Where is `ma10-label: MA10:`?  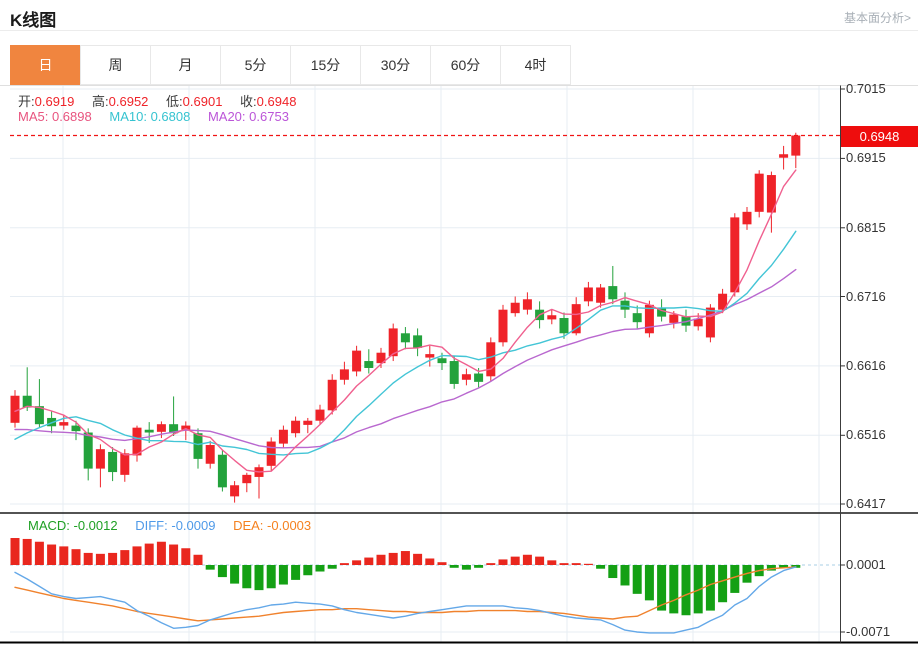 ma10-label: MA10: is located at coordinates (128, 116).